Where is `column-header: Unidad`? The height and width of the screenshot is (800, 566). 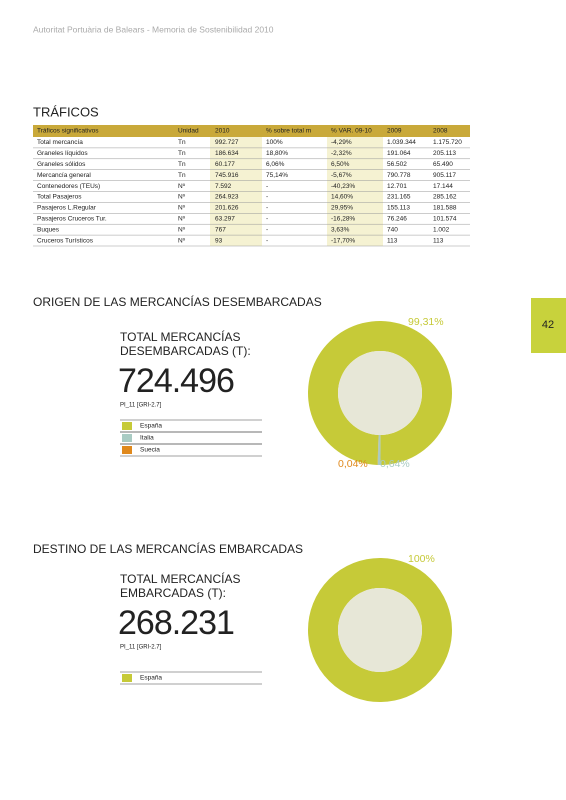
column-header: Unidad is located at coordinates (188, 131).